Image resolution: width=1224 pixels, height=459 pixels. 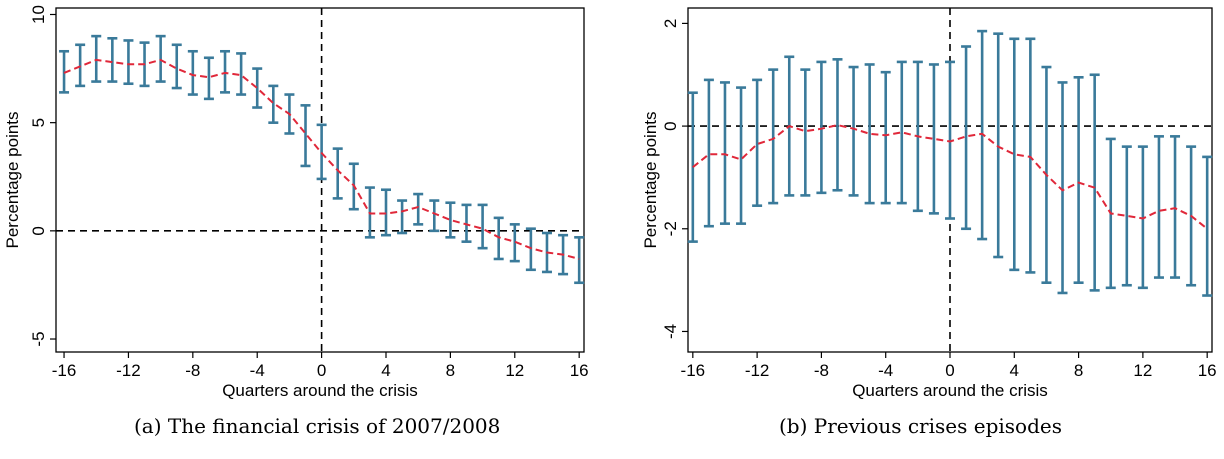 What do you see at coordinates (670, 23) in the screenshot?
I see `y-tick-label: 2` at bounding box center [670, 23].